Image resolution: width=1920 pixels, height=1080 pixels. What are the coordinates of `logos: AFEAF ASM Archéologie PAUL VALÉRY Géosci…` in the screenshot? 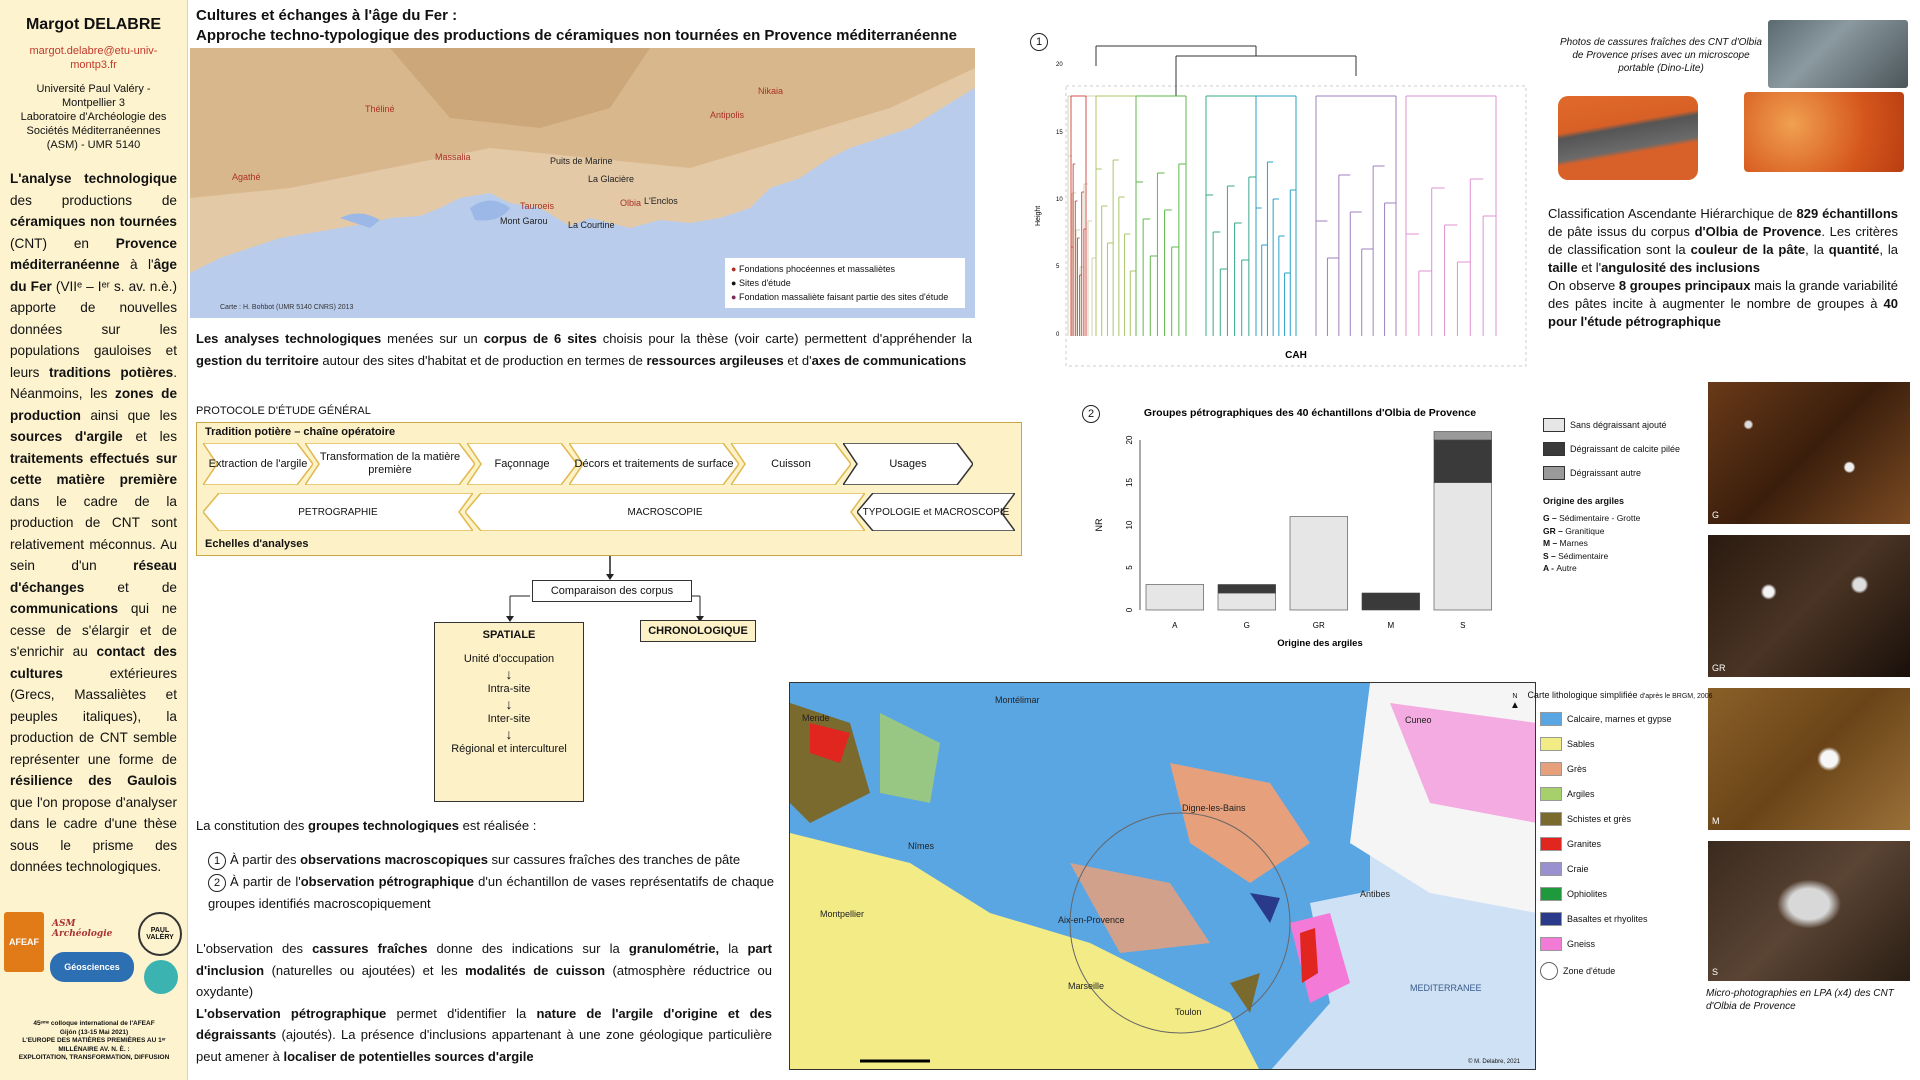 It's located at (94, 967).